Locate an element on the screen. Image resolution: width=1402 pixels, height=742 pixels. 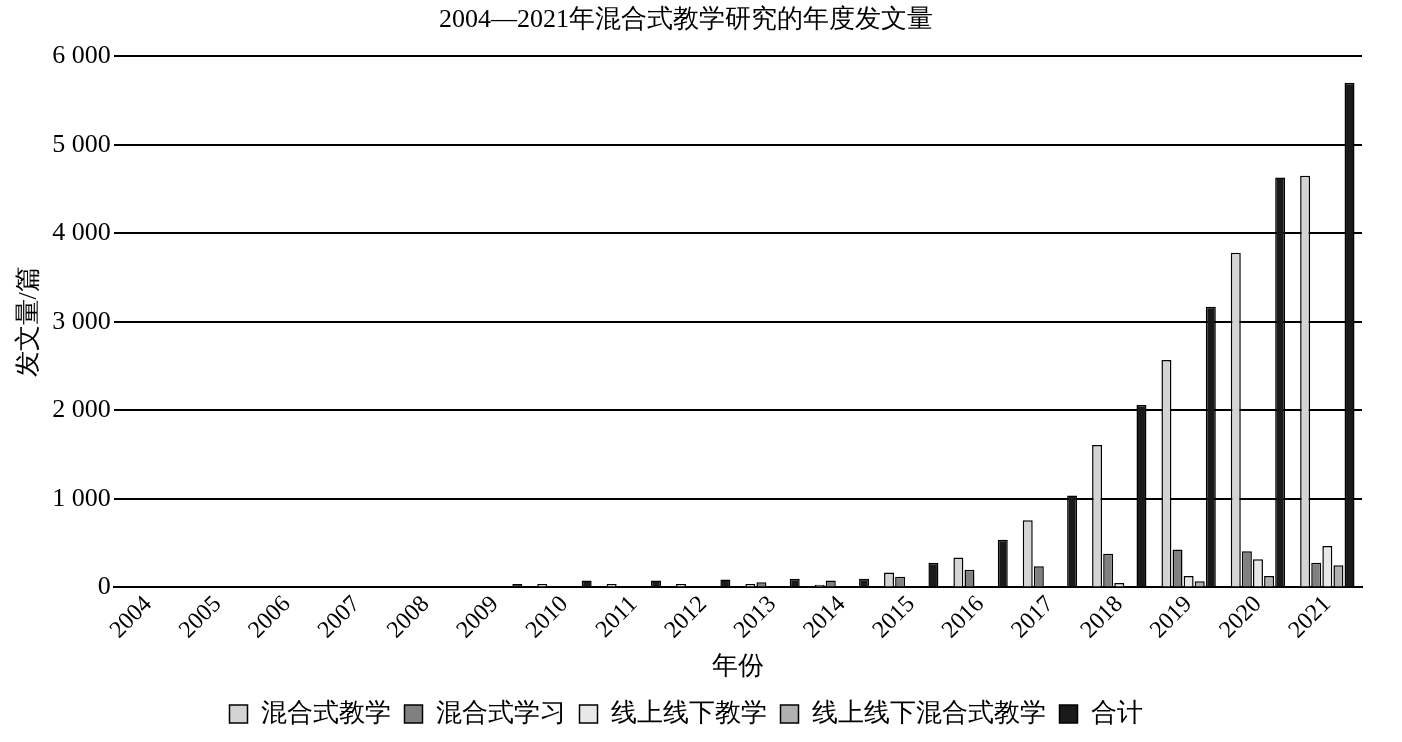
legend-label: 线上线下教学 is located at coordinates (688, 712).